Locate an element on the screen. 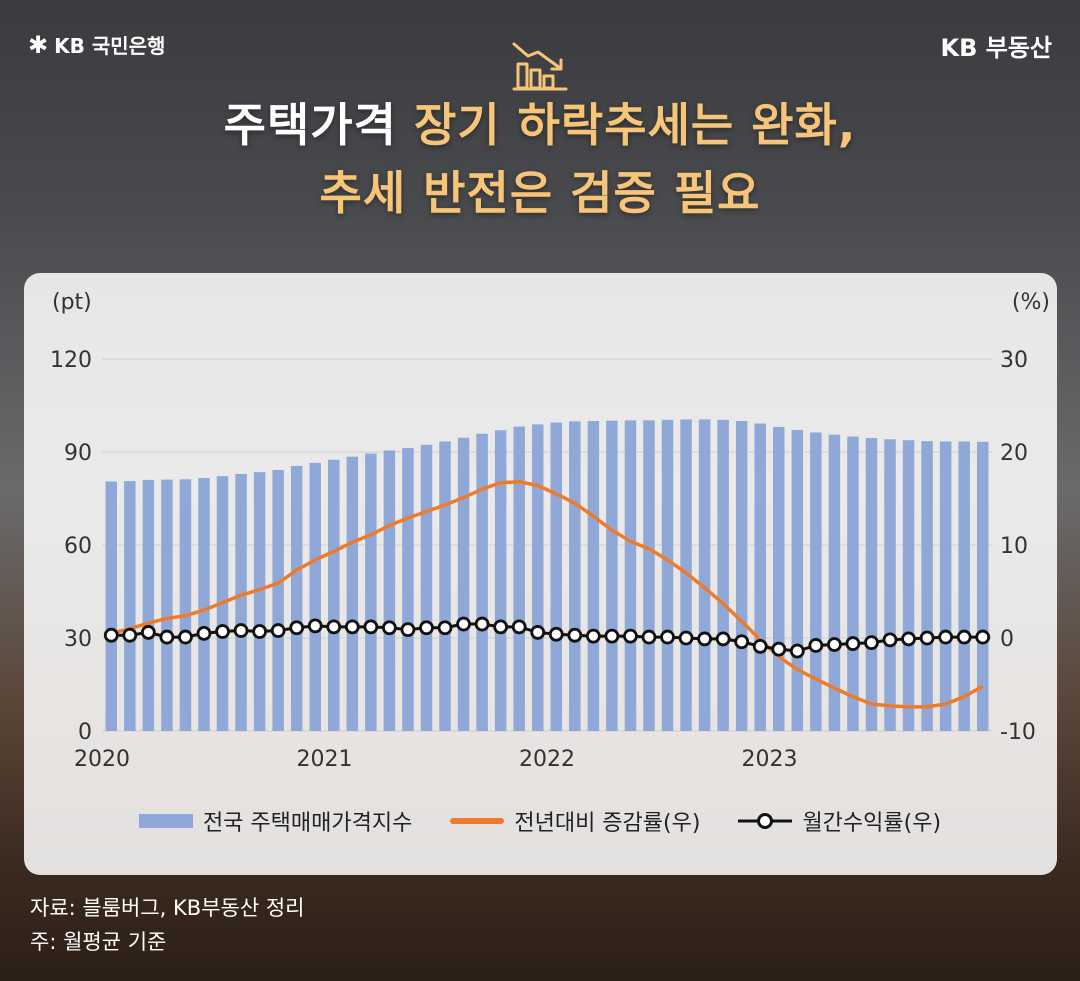 This screenshot has width=1080, height=981. legend-swatch-bar is located at coordinates (165, 821).